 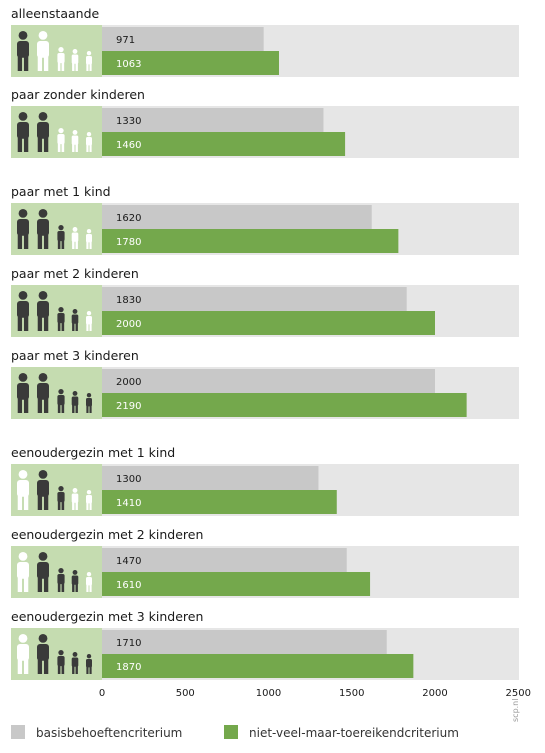 What do you see at coordinates (128, 121) in the screenshot?
I see `value-label: 1330` at bounding box center [128, 121].